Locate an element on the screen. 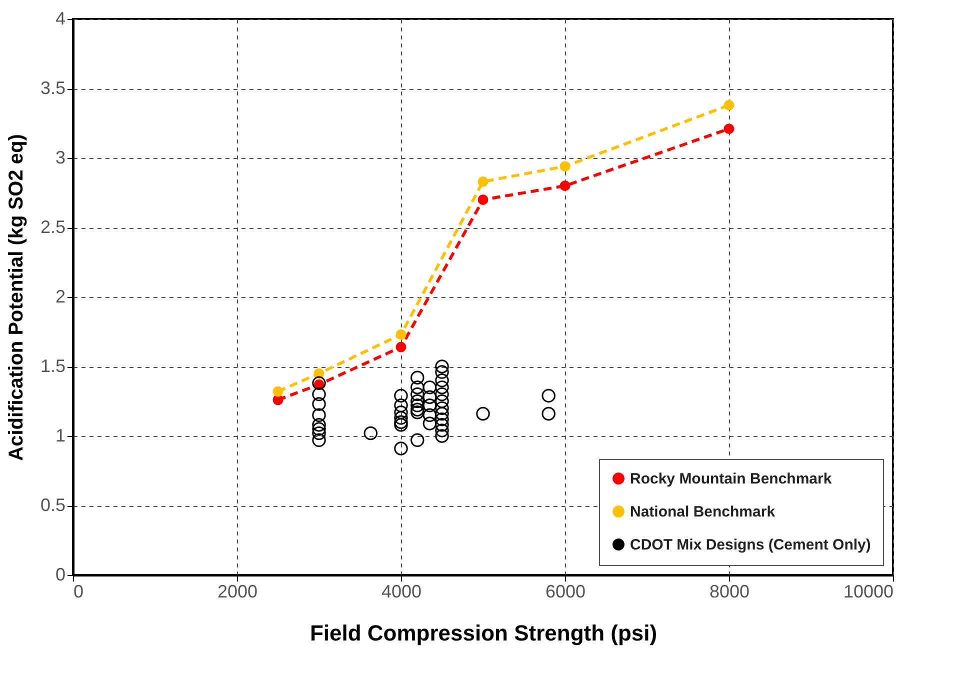 This screenshot has width=974, height=675. y-tick-label: 4 is located at coordinates (60, 18).